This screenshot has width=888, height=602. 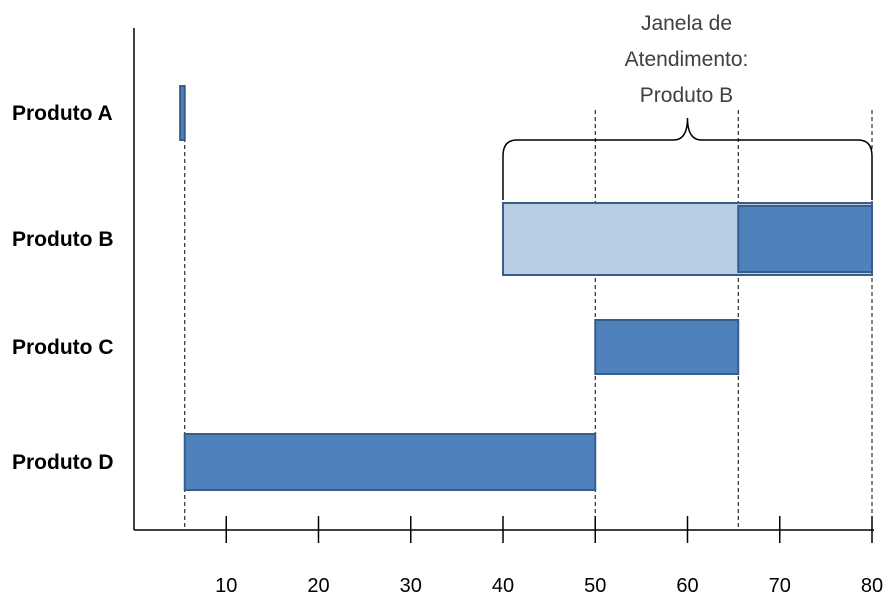 What do you see at coordinates (62, 113) in the screenshot?
I see `category-label-produto-a: Produto A` at bounding box center [62, 113].